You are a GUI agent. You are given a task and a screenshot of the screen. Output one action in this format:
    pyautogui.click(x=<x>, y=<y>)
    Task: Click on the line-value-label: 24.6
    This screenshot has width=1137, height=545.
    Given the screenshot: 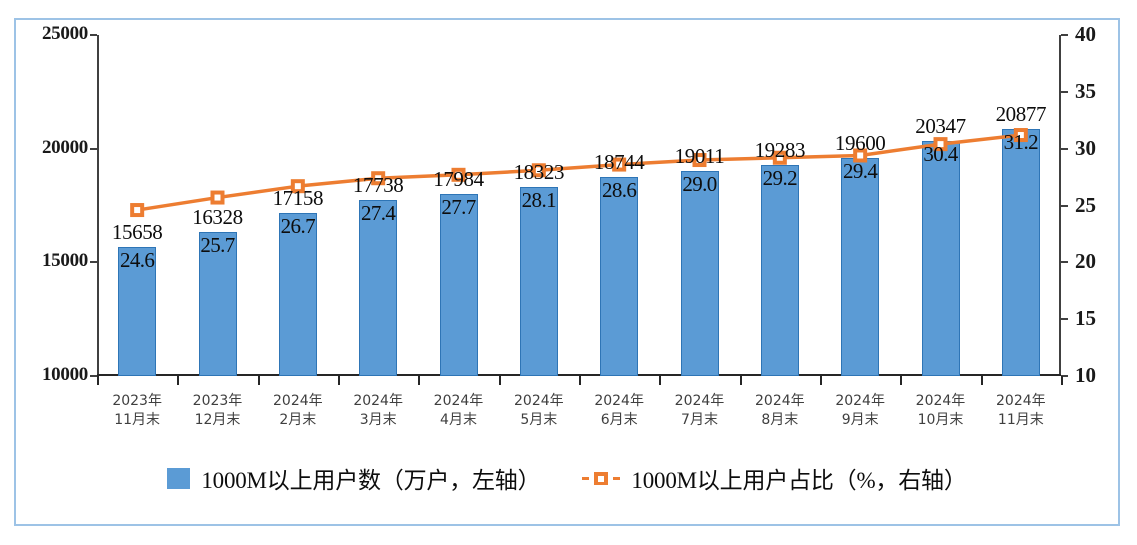 What is the action you would take?
    pyautogui.click(x=137, y=260)
    